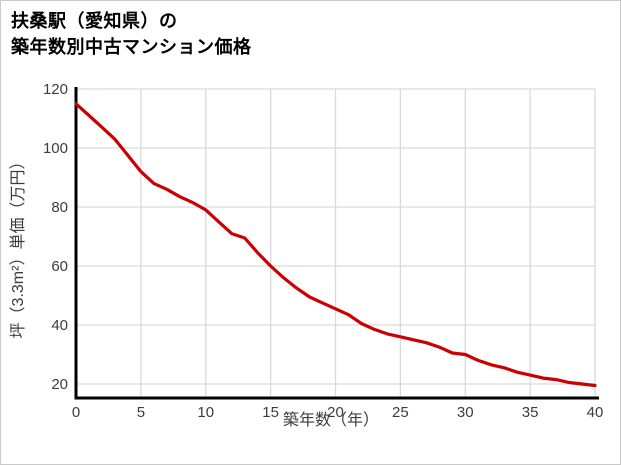 Image resolution: width=621 pixels, height=465 pixels. Describe the element at coordinates (76, 412) in the screenshot. I see `x-tick-label: 0` at that location.